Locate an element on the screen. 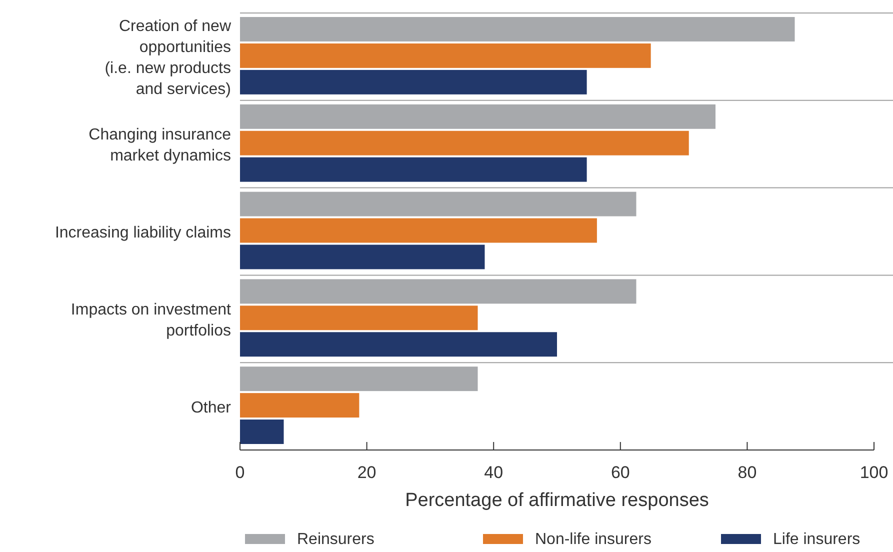 This screenshot has height=552, width=893. legend-label: Non-life insurers is located at coordinates (593, 539).